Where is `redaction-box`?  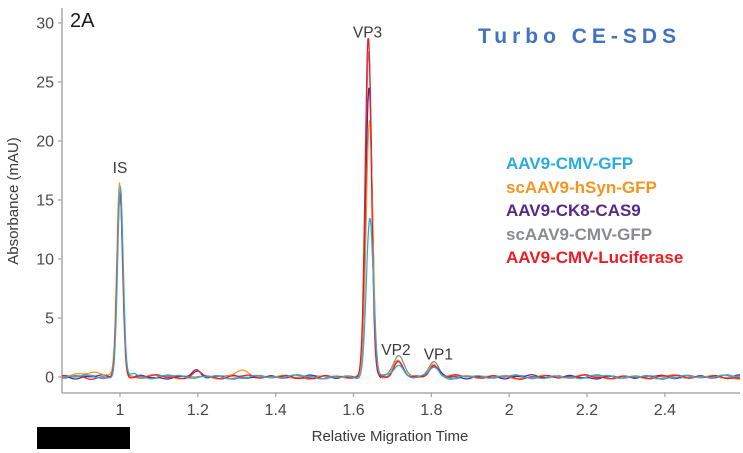
redaction-box is located at coordinates (83, 438).